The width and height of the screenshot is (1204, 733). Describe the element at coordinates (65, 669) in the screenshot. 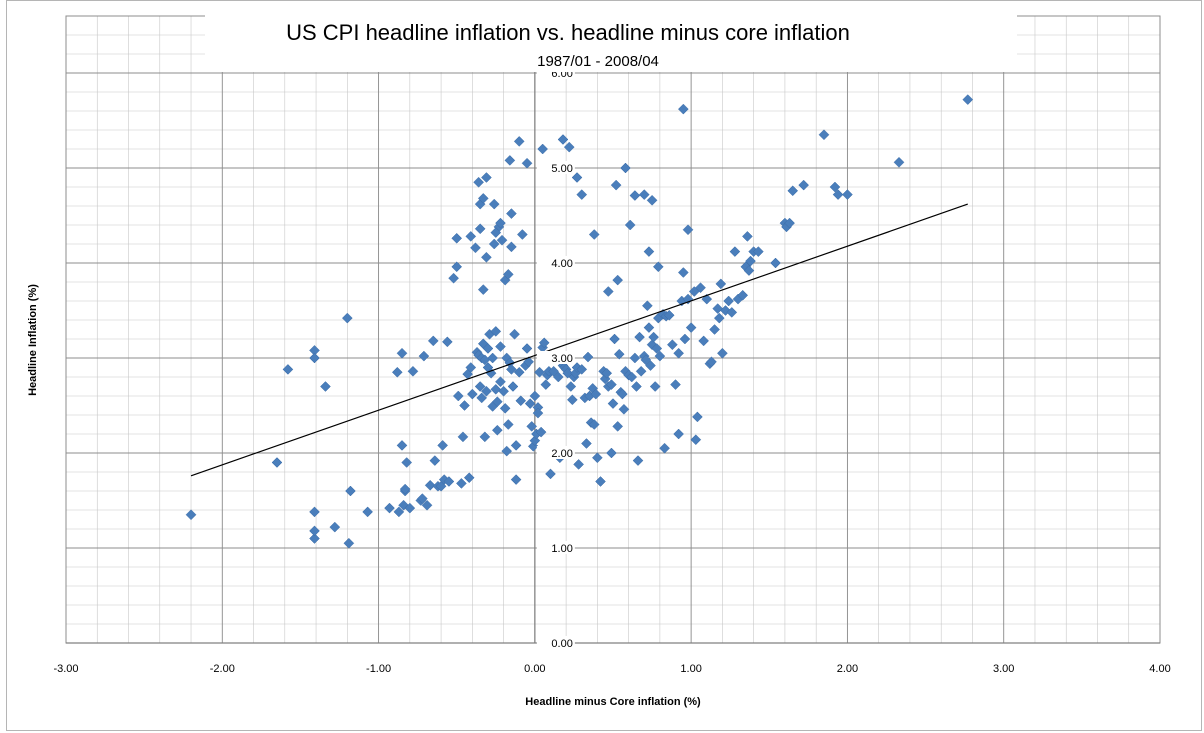

I see `x-tick-label: -3.00` at that location.